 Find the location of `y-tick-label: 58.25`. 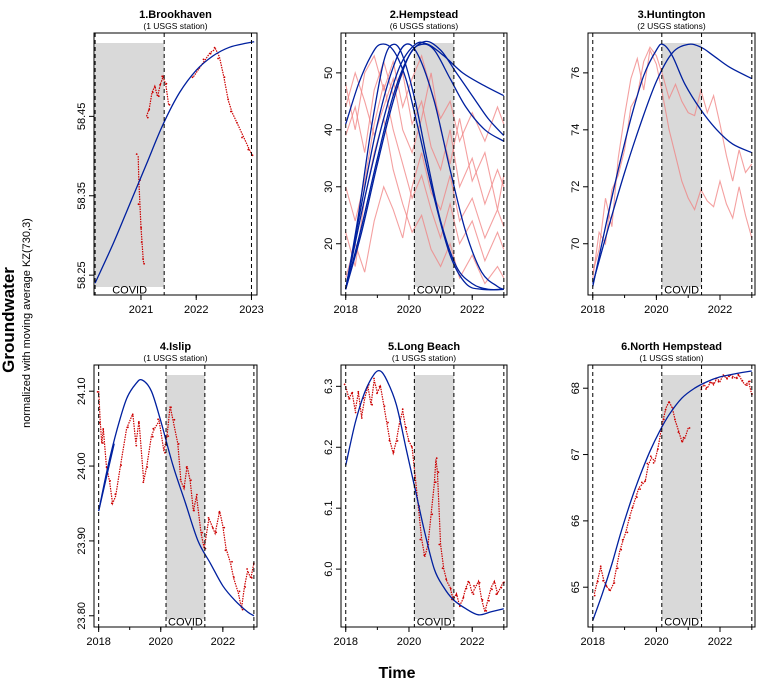

y-tick-label: 58.25 is located at coordinates (82, 275).